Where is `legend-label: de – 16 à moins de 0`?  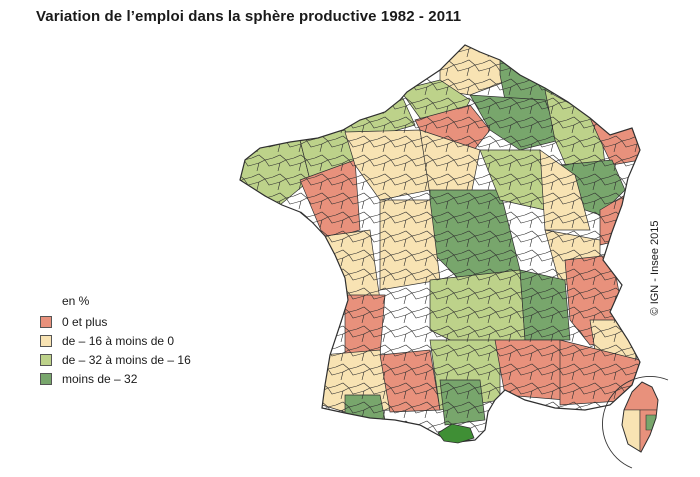 legend-label: de – 16 à moins de 0 is located at coordinates (118, 341).